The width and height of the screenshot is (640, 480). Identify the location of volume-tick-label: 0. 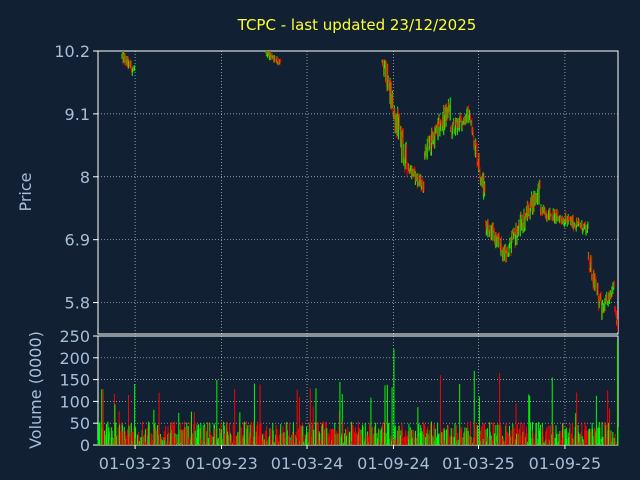
(85, 445).